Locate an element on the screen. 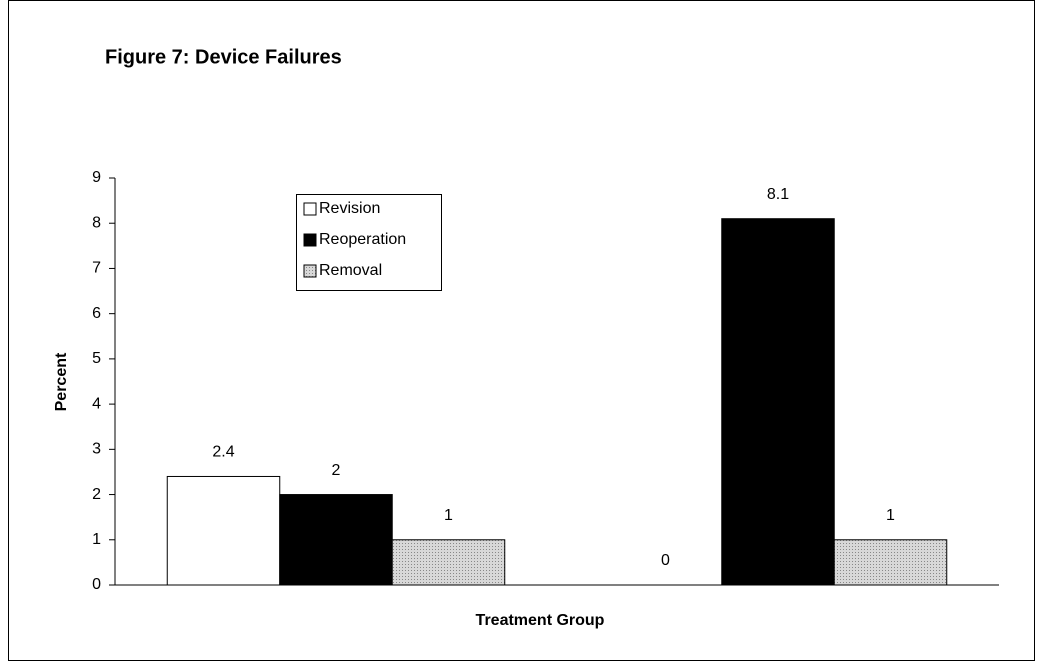 This screenshot has height=671, width=1043. legend-label: Removal is located at coordinates (350, 270).